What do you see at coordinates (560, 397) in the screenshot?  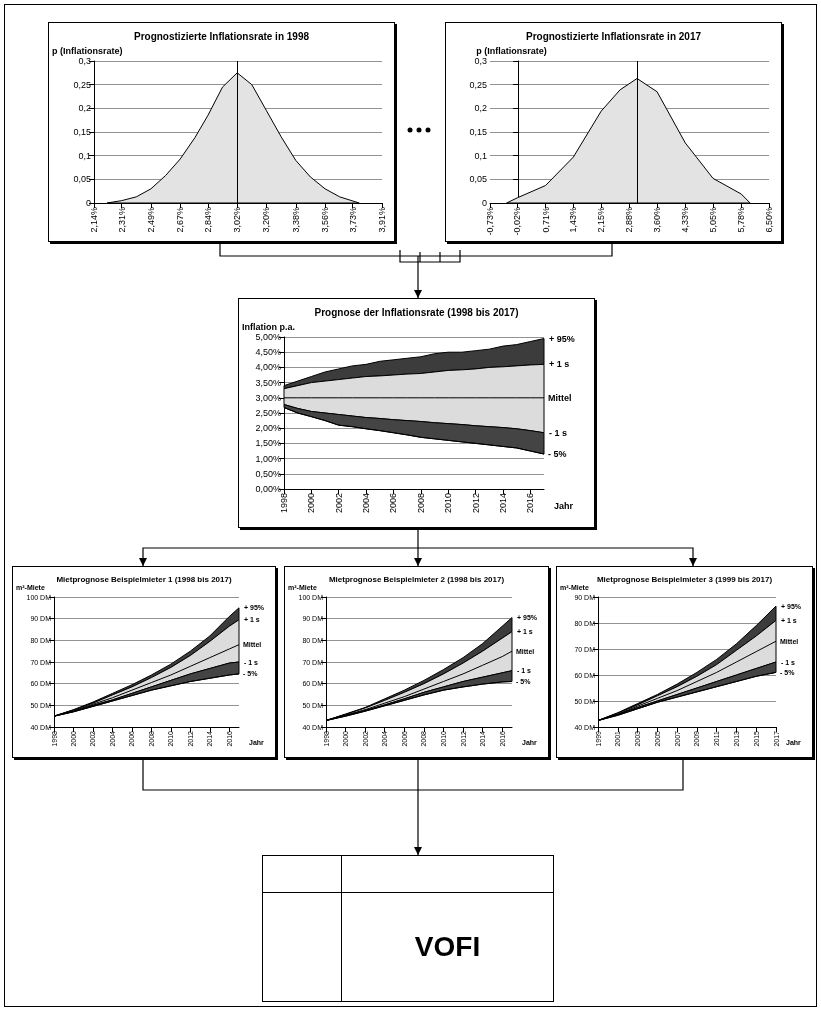 I see `series-label: Mittel` at bounding box center [560, 397].